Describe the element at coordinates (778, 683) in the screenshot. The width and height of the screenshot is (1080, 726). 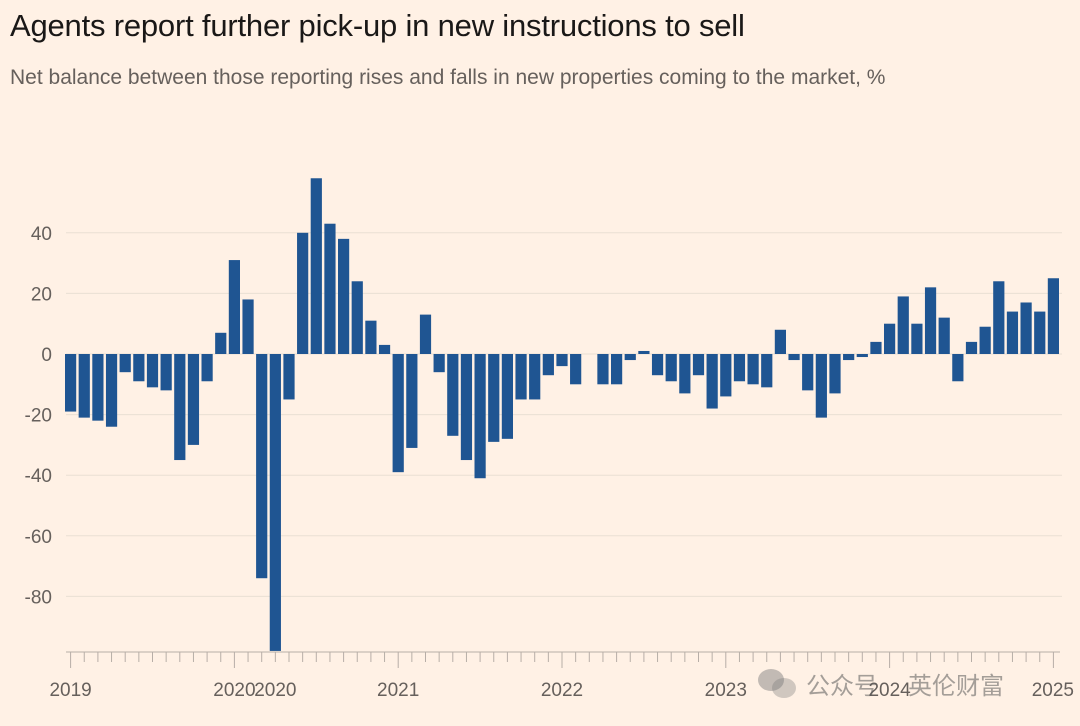
I see `wechat-icon` at that location.